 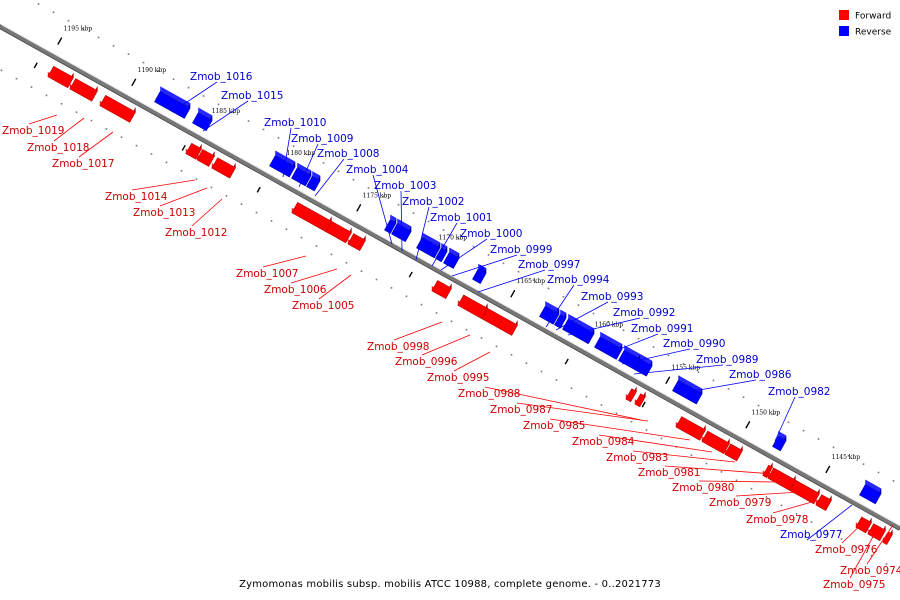 I want to click on gene-label-zmob_1009: Zmob_1009, so click(x=322, y=139).